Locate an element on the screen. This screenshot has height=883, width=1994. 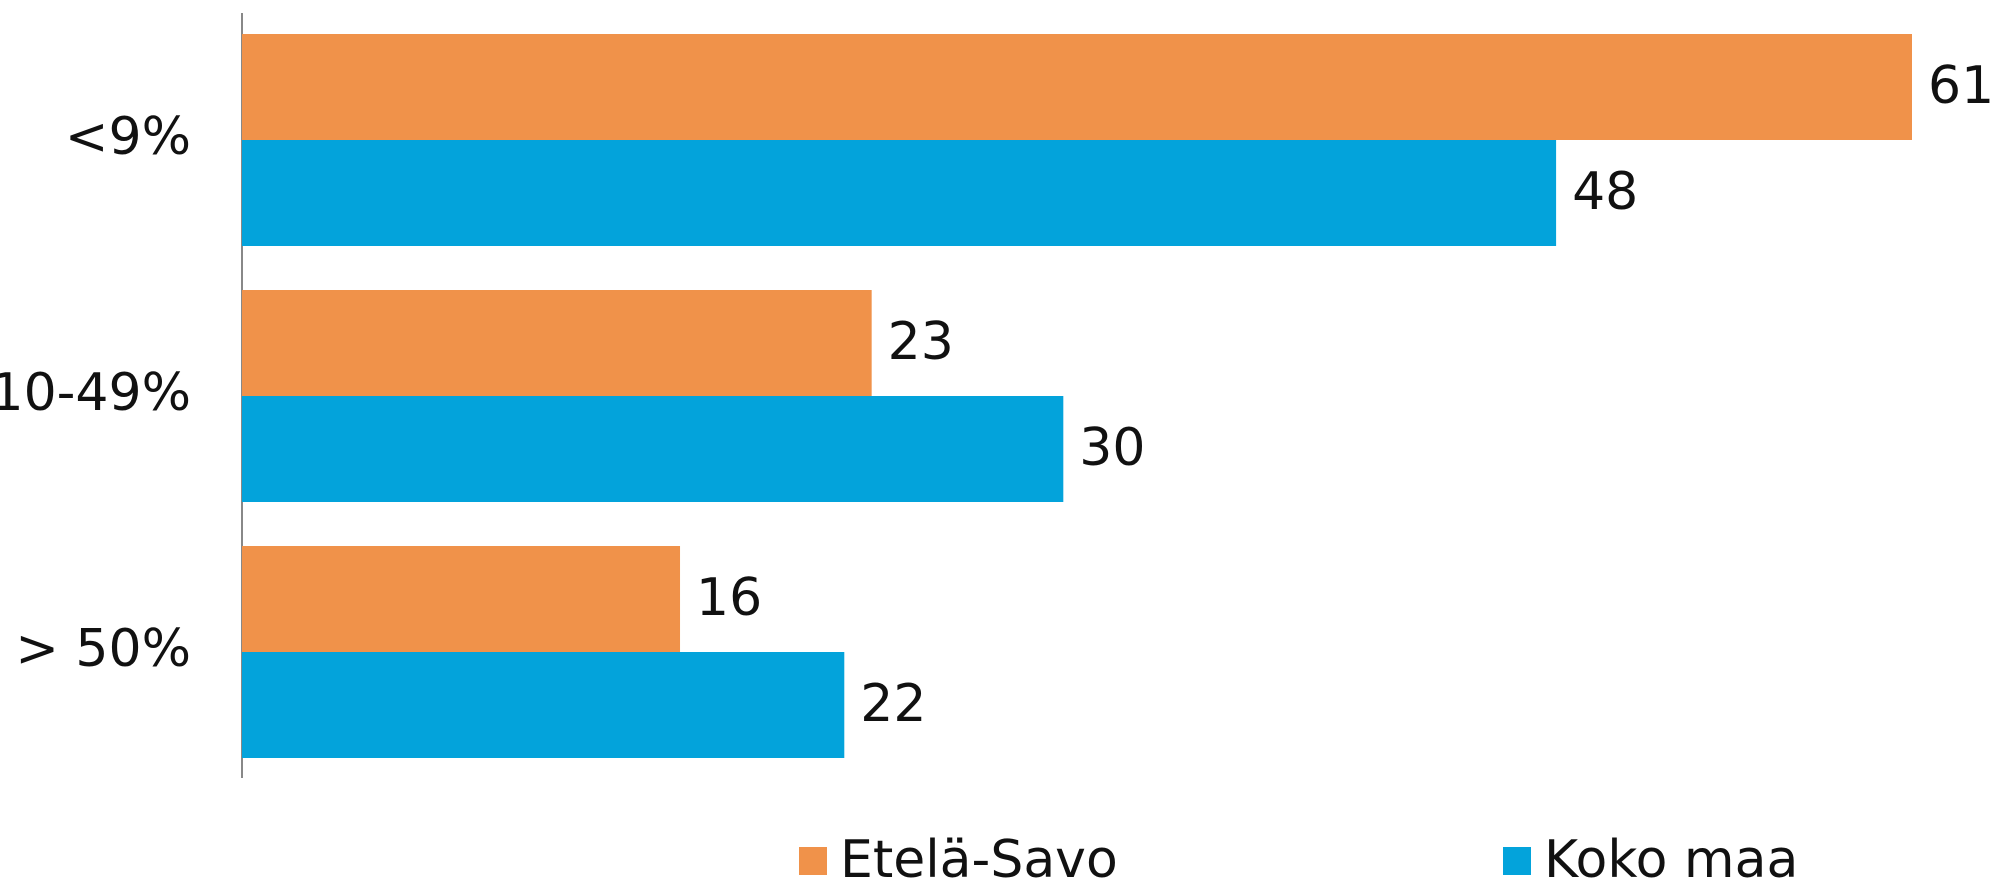
value-label: 30 is located at coordinates (1112, 448).